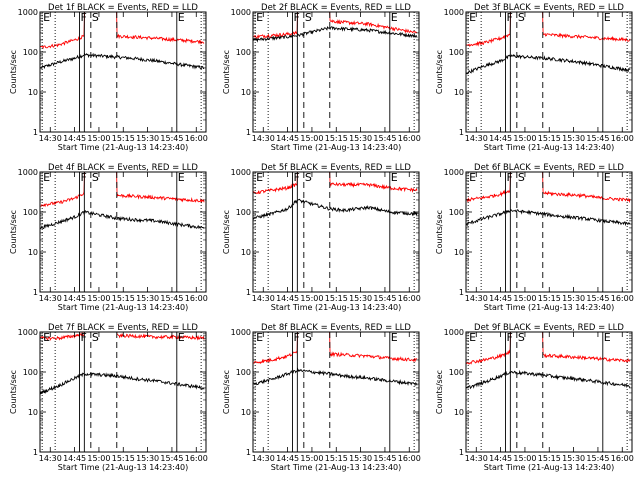 The height and width of the screenshot is (480, 640). What do you see at coordinates (549, 8) in the screenshot?
I see `panel-title: Det 3f BLACK = Events, RED = LLD` at bounding box center [549, 8].